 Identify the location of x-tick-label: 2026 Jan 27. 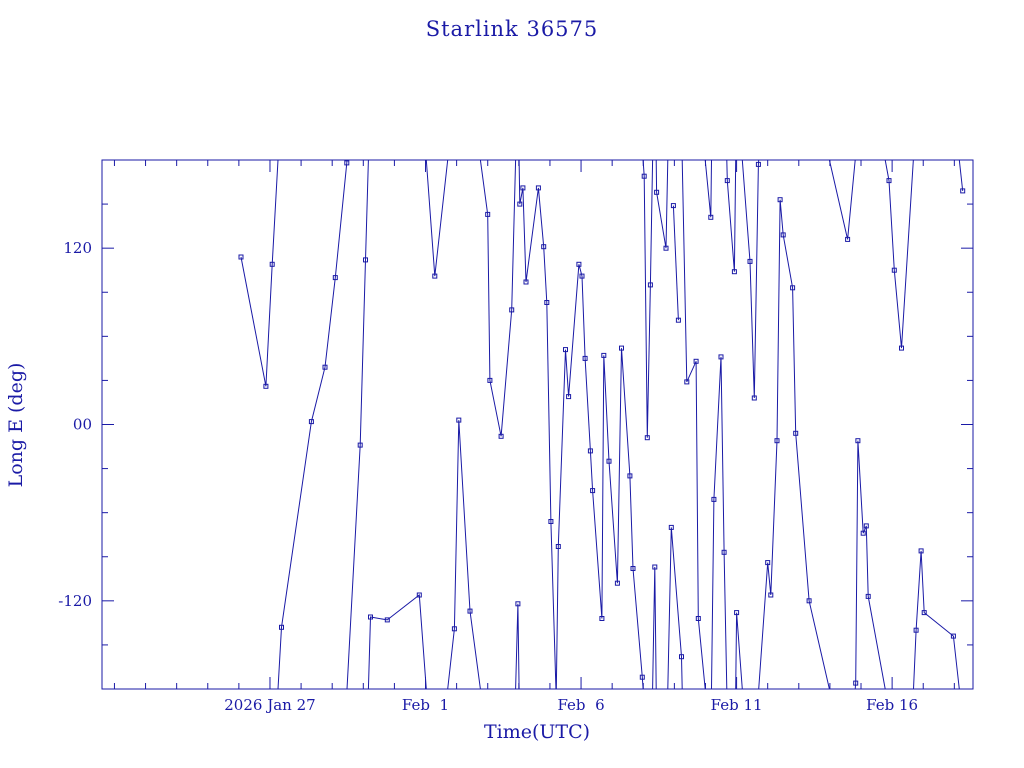
(269, 705).